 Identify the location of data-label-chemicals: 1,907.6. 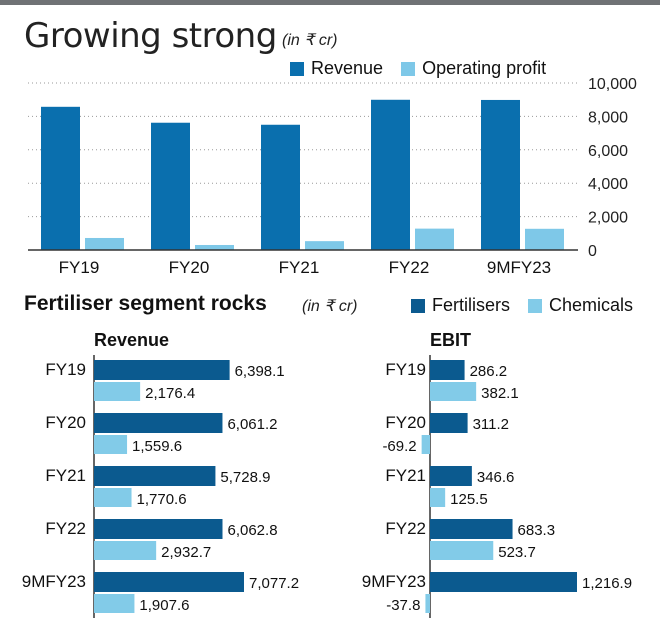
(164, 605).